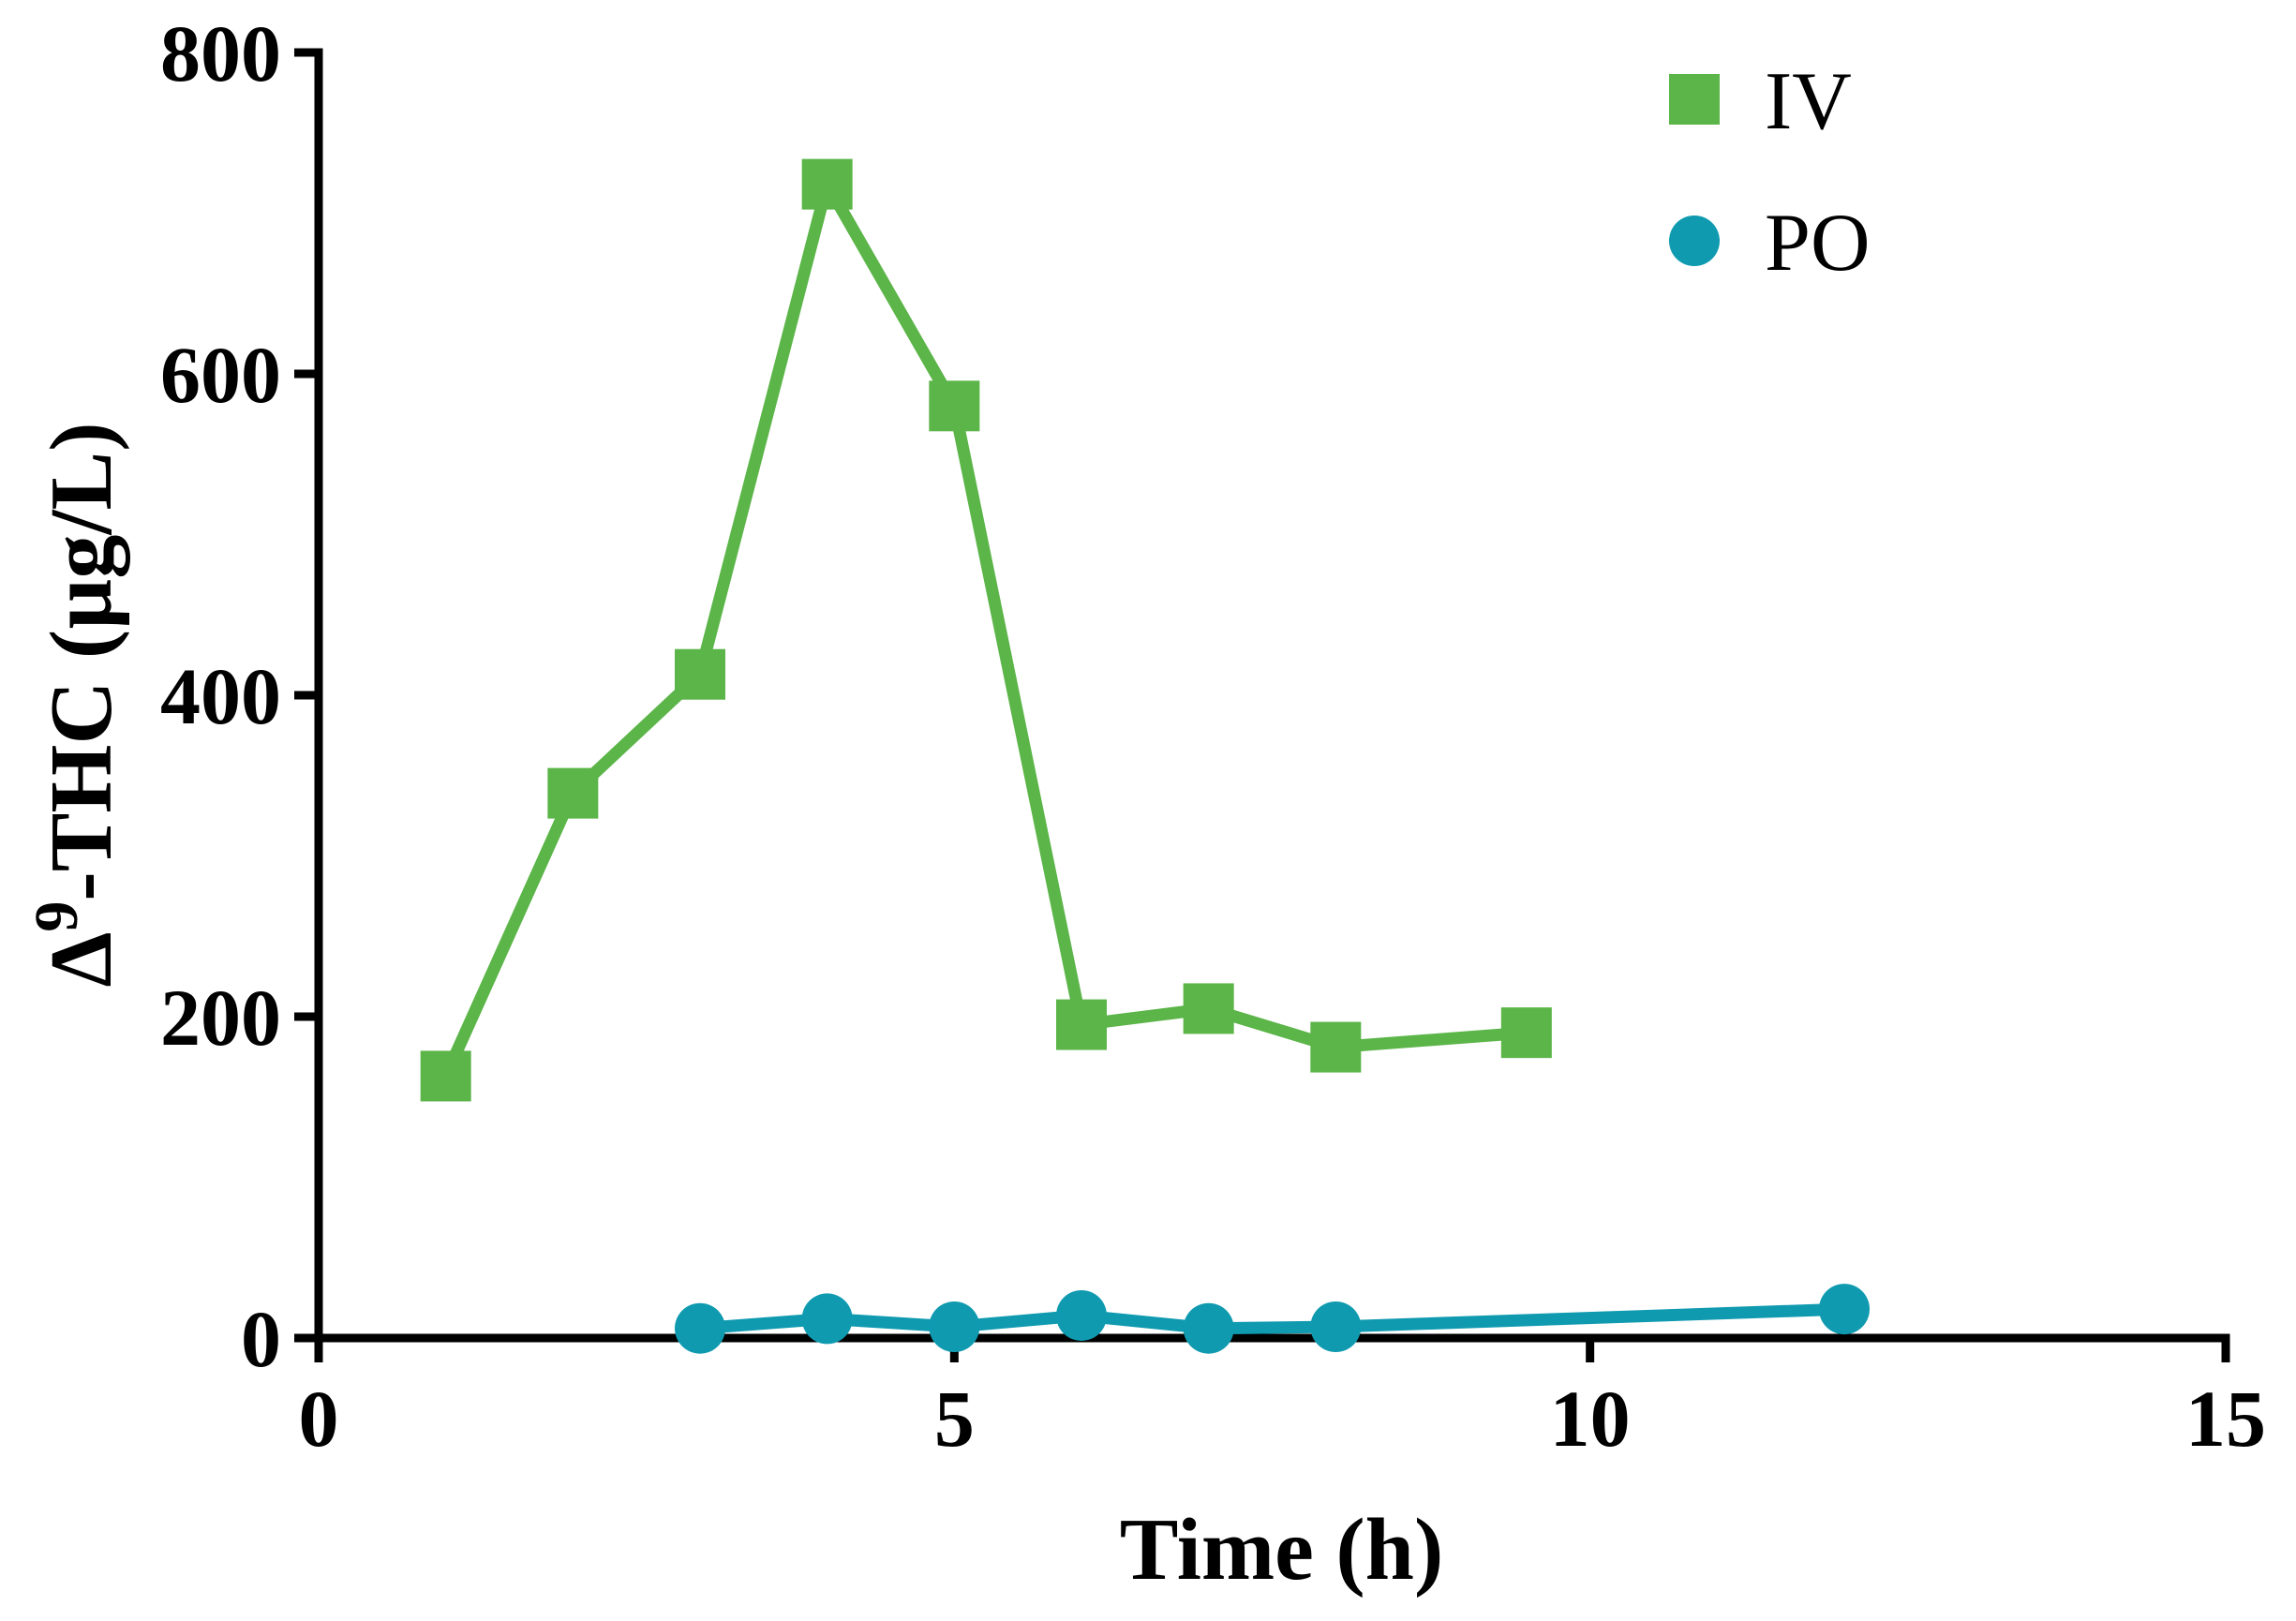 The image size is (2296, 1621). I want to click on x-tick-label: 15, so click(2226, 1419).